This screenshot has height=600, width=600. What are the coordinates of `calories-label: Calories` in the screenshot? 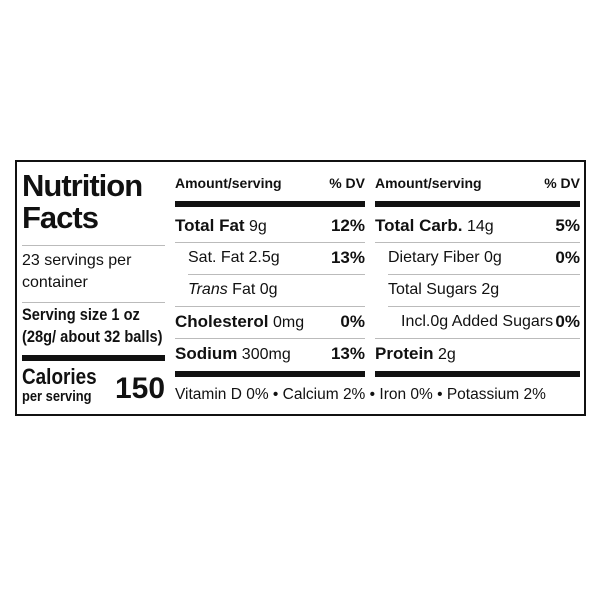 It's located at (59, 376).